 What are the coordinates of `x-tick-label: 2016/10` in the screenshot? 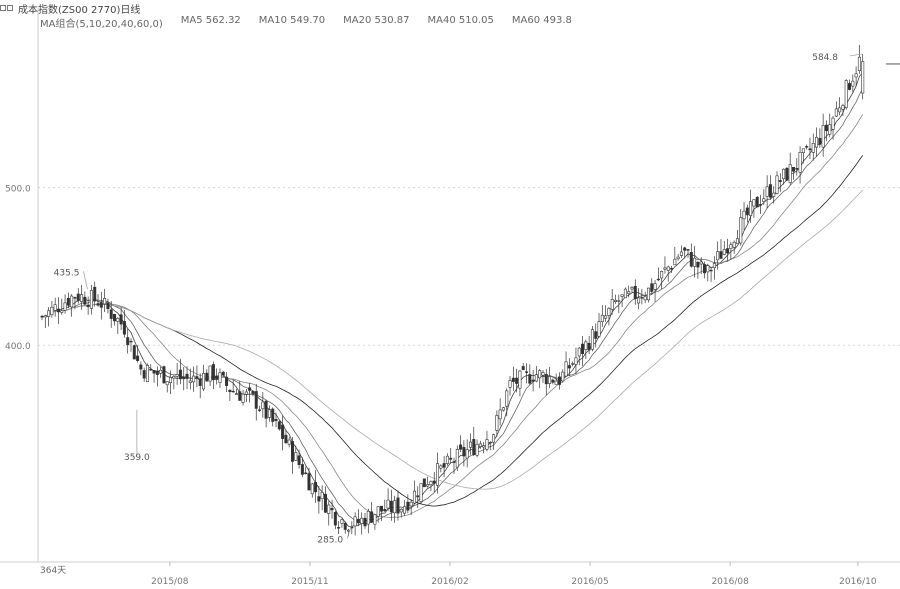 It's located at (858, 582).